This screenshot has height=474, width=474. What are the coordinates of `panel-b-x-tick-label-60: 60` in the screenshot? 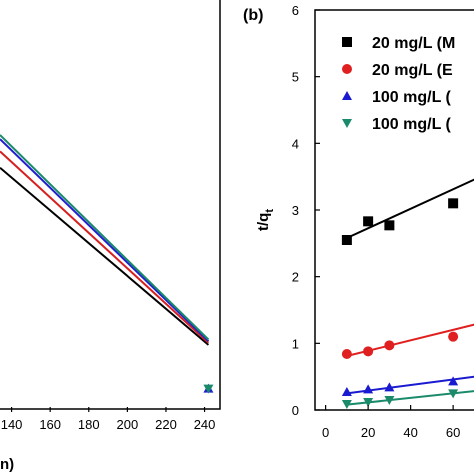 It's located at (453, 432).